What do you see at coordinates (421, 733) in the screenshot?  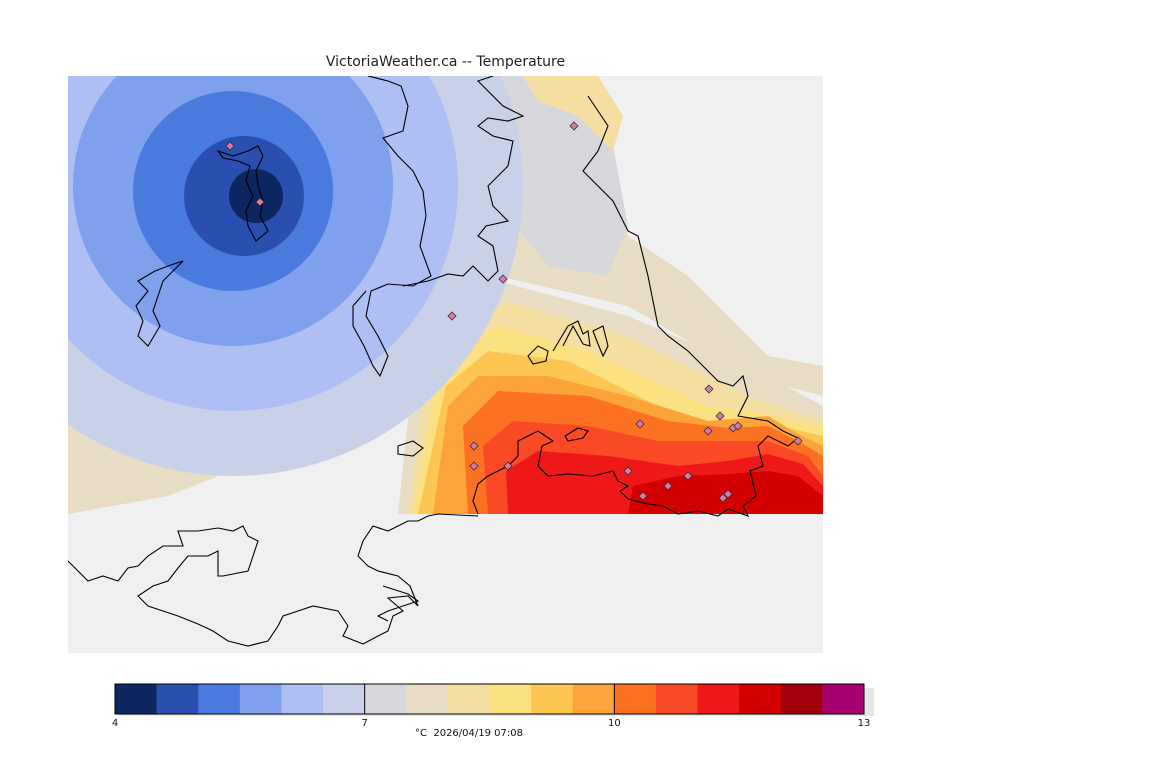 I see `unit-label: °C` at bounding box center [421, 733].